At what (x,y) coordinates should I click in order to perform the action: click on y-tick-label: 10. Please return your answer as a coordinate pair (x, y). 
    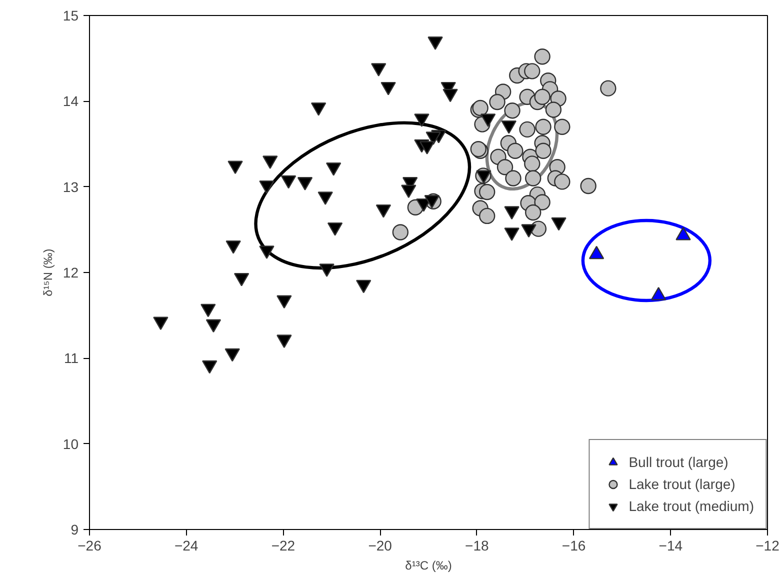
    Looking at the image, I should click on (70, 444).